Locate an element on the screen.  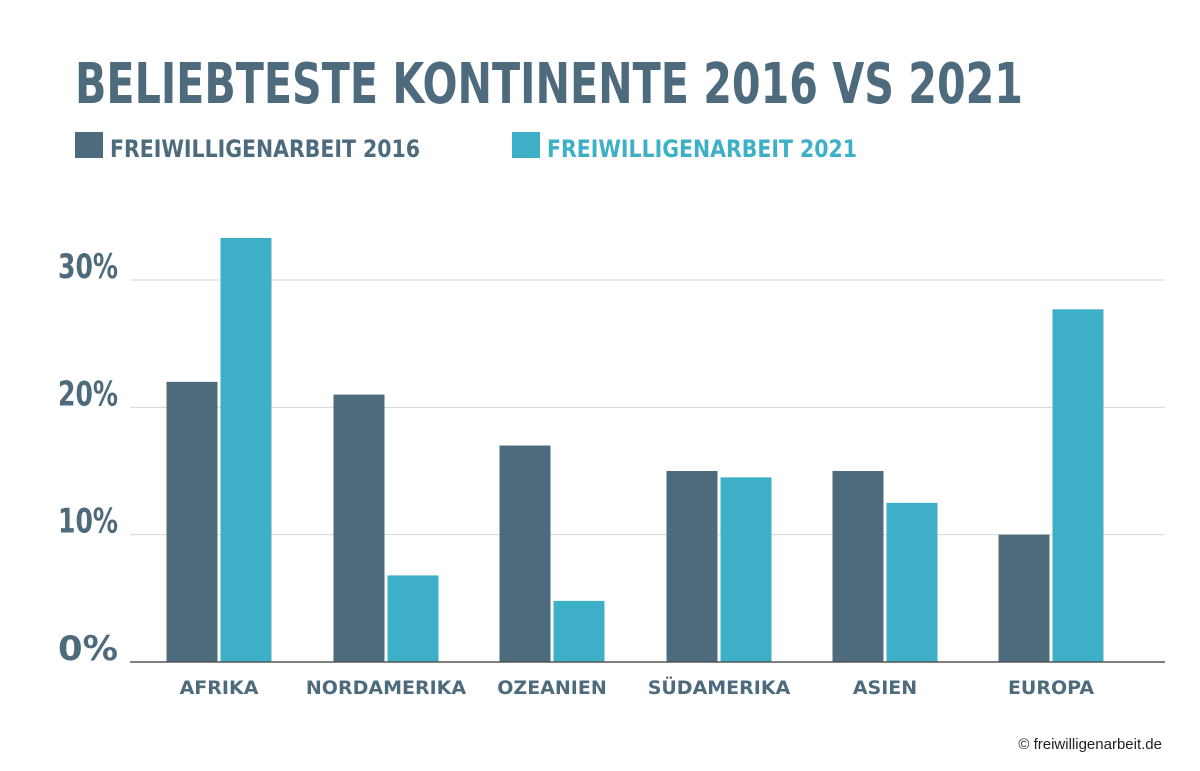
bar-nordamerika-2021 is located at coordinates (413, 618).